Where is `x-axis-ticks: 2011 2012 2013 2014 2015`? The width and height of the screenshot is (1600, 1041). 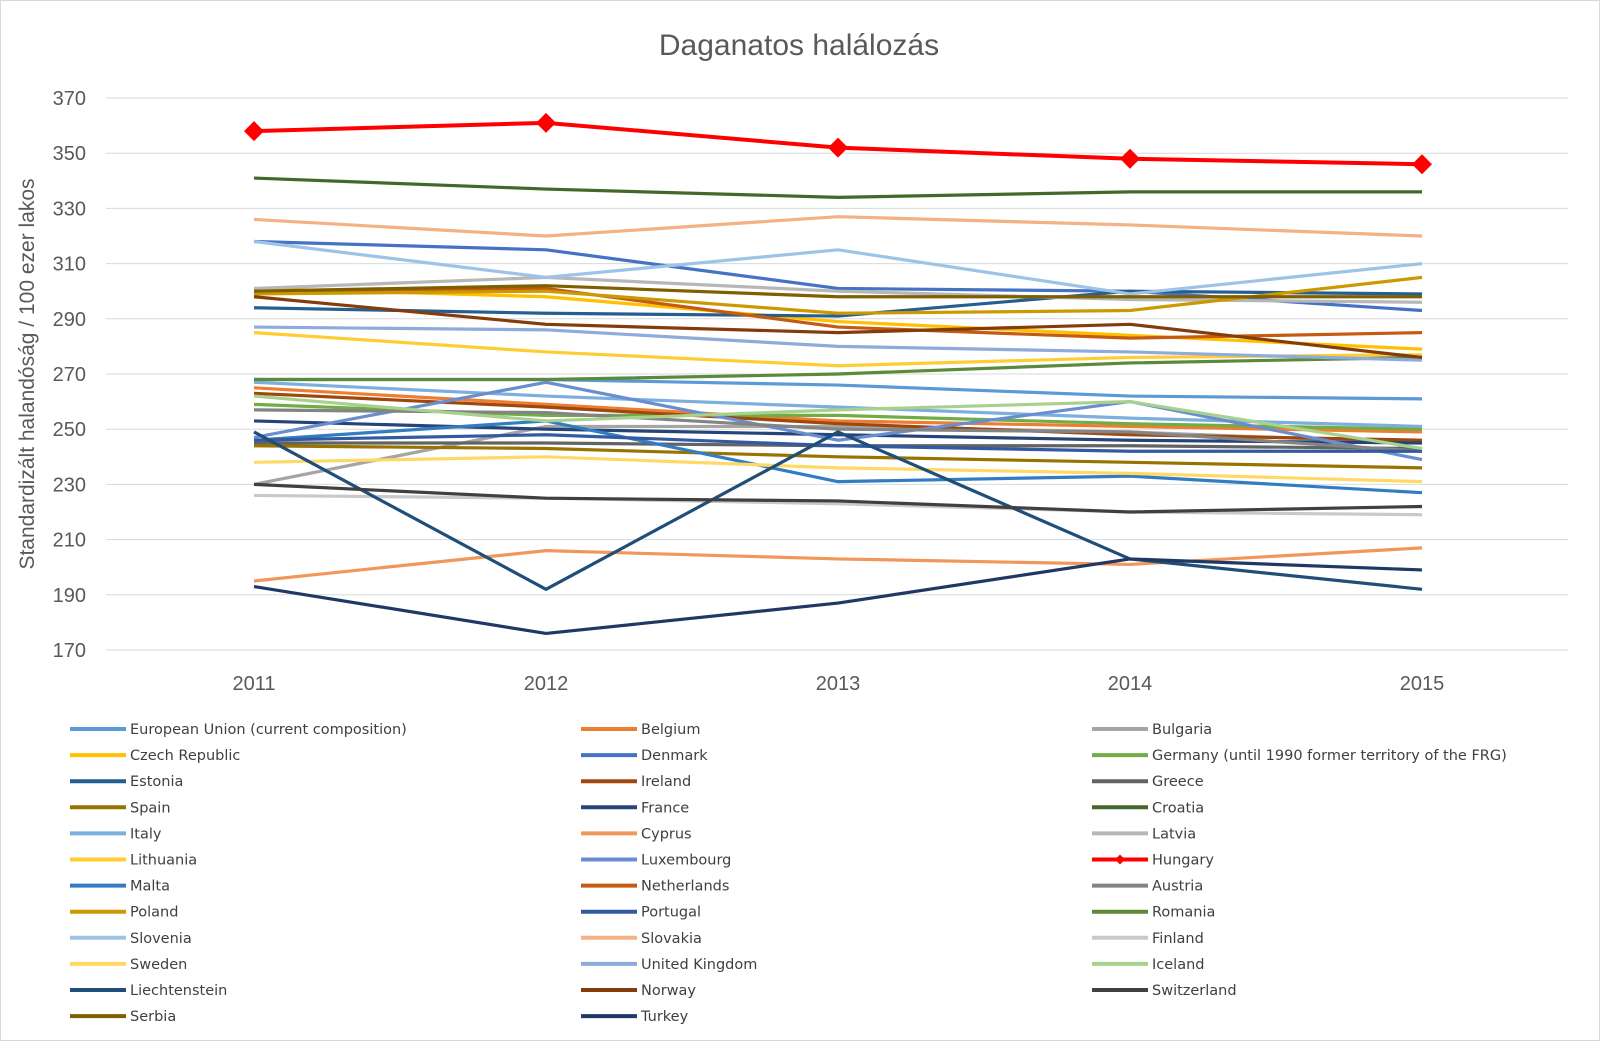 x-axis-ticks: 2011 2012 2013 2014 2015 is located at coordinates (838, 684).